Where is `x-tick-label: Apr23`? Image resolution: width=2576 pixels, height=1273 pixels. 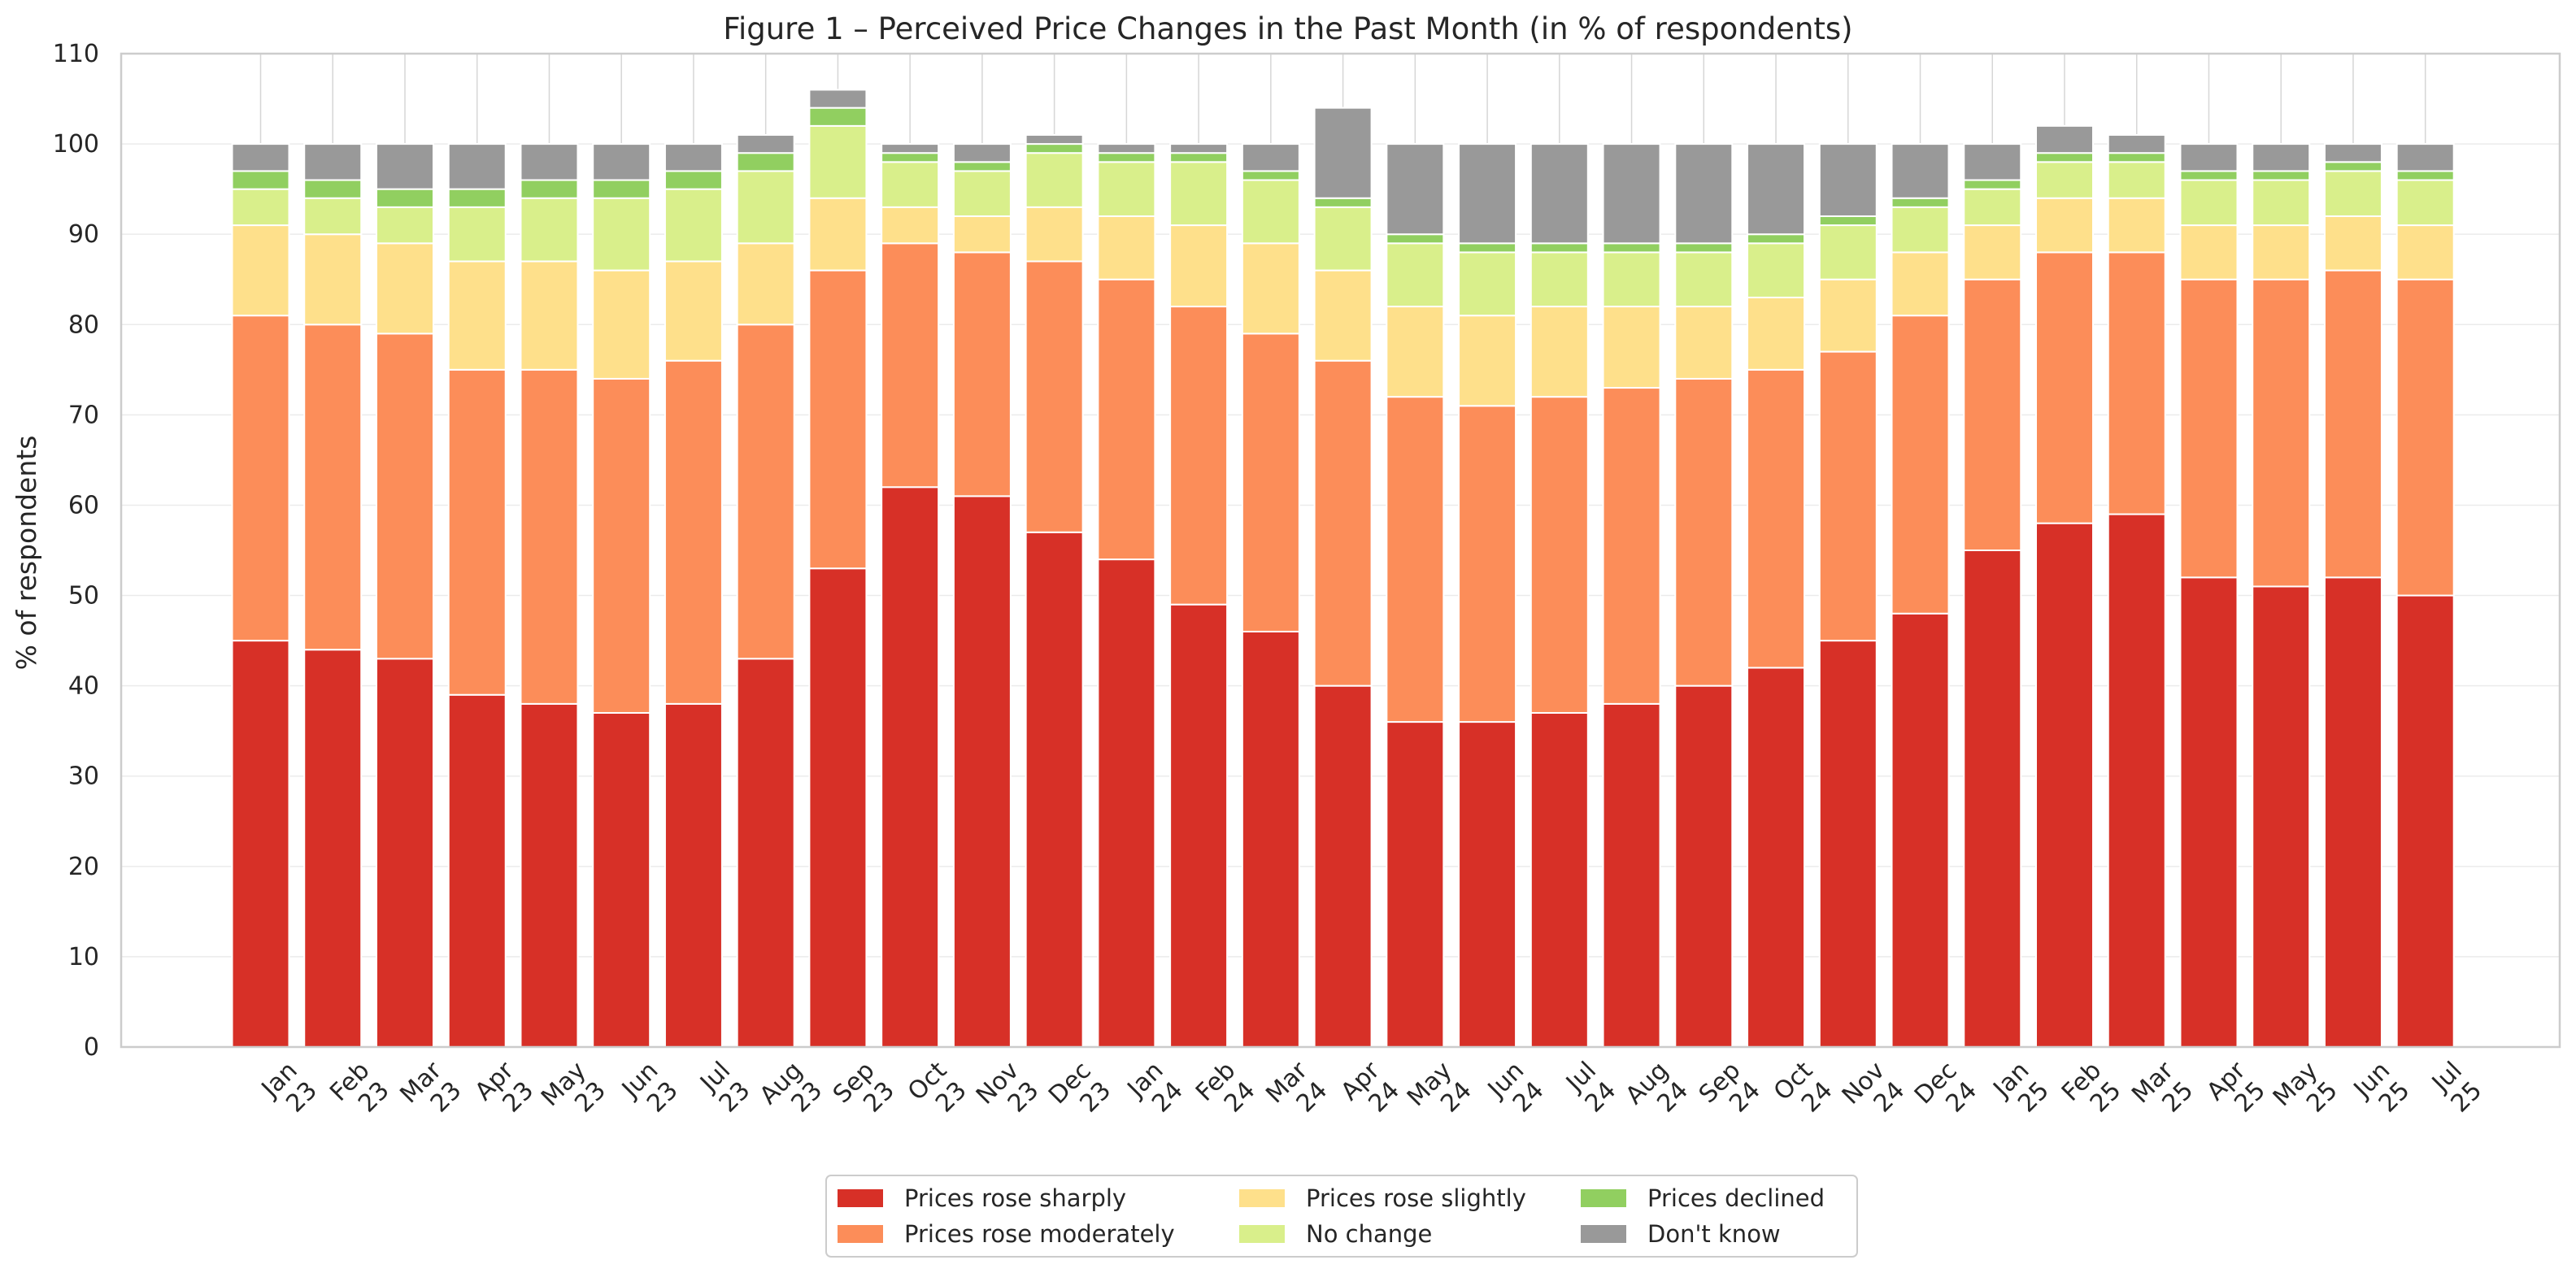 x-tick-label: Apr23 is located at coordinates (504, 1091).